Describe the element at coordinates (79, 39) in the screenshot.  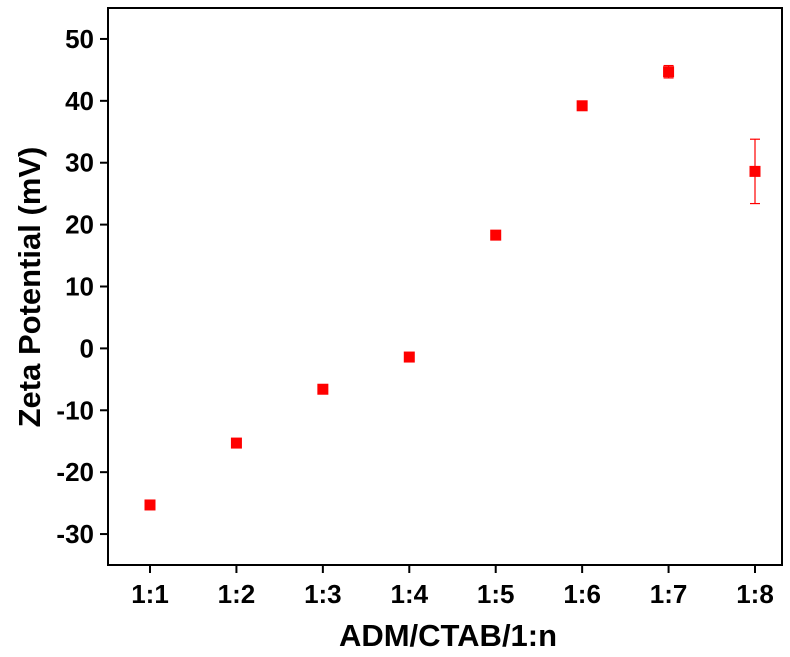
I see `y-tick-label: 50` at that location.